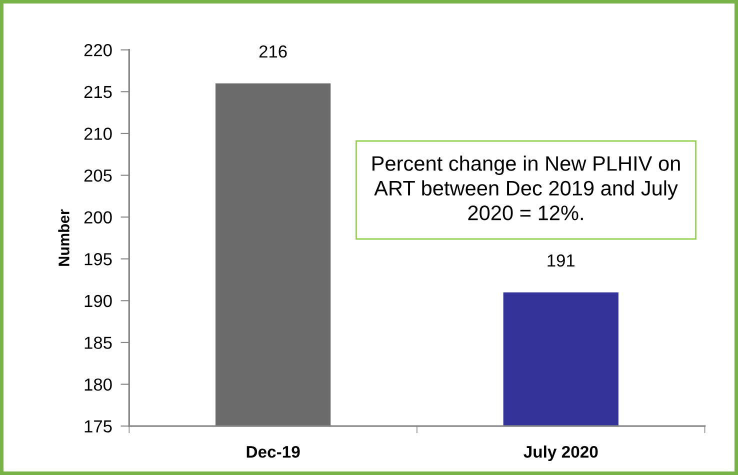 The width and height of the screenshot is (738, 475). I want to click on y-axis-title: Number, so click(64, 237).